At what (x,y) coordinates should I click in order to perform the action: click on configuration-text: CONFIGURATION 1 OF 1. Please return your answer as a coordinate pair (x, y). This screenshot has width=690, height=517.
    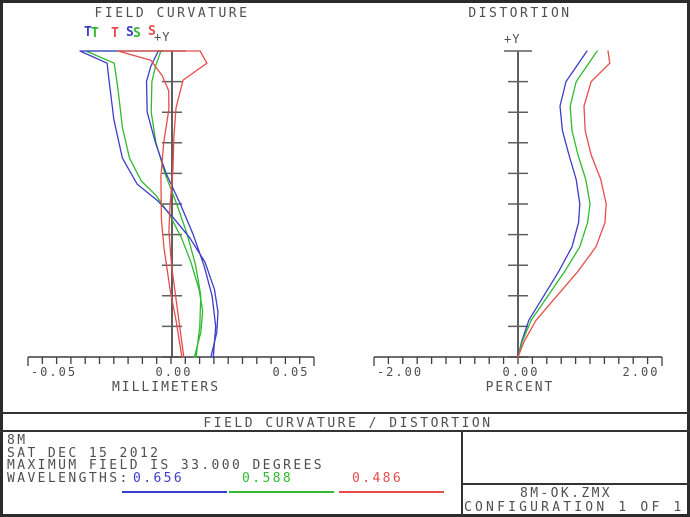
    Looking at the image, I should click on (574, 507).